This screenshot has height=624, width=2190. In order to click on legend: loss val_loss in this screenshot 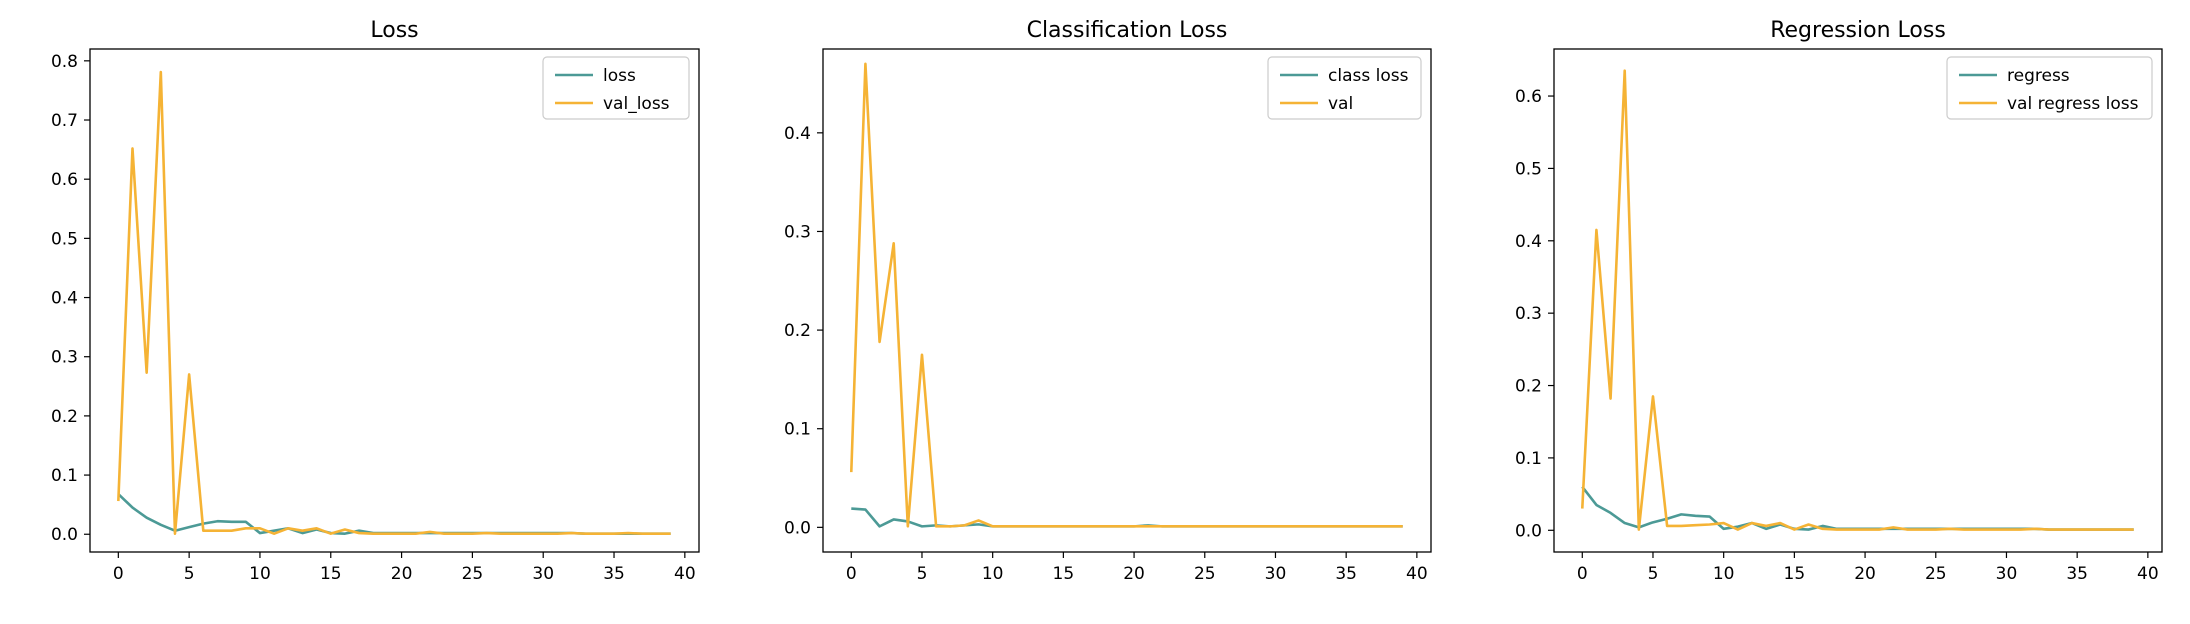, I will do `click(616, 88)`.